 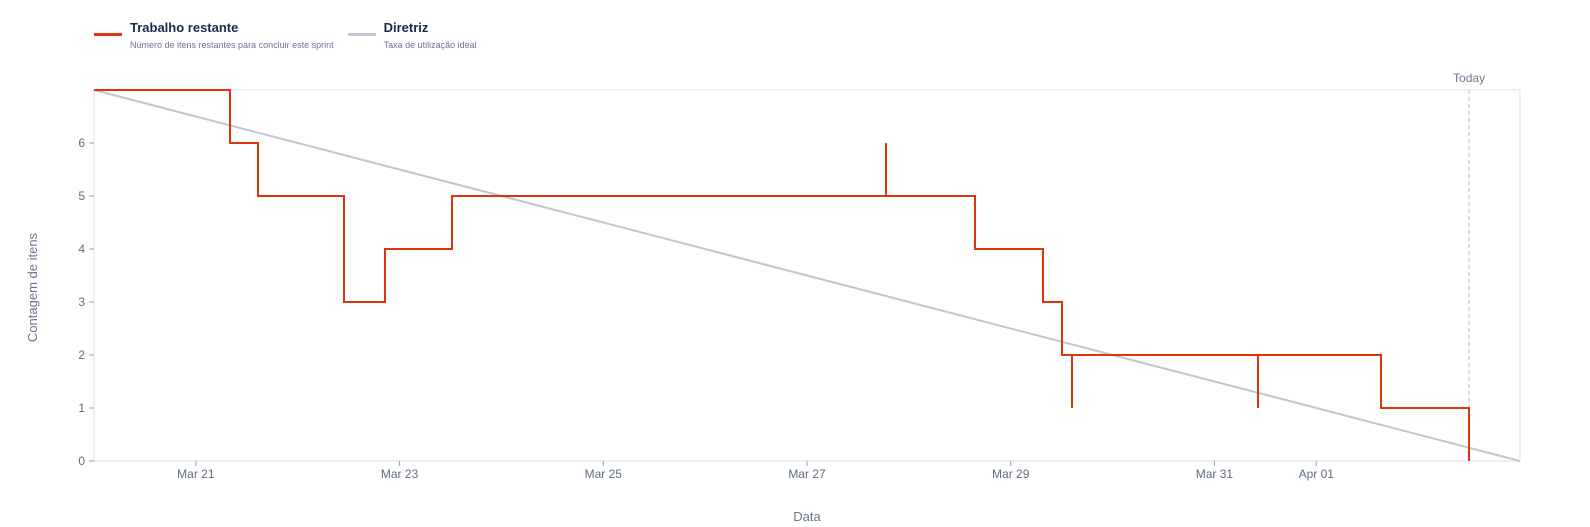 What do you see at coordinates (81, 355) in the screenshot?
I see `y-tick-label: 2` at bounding box center [81, 355].